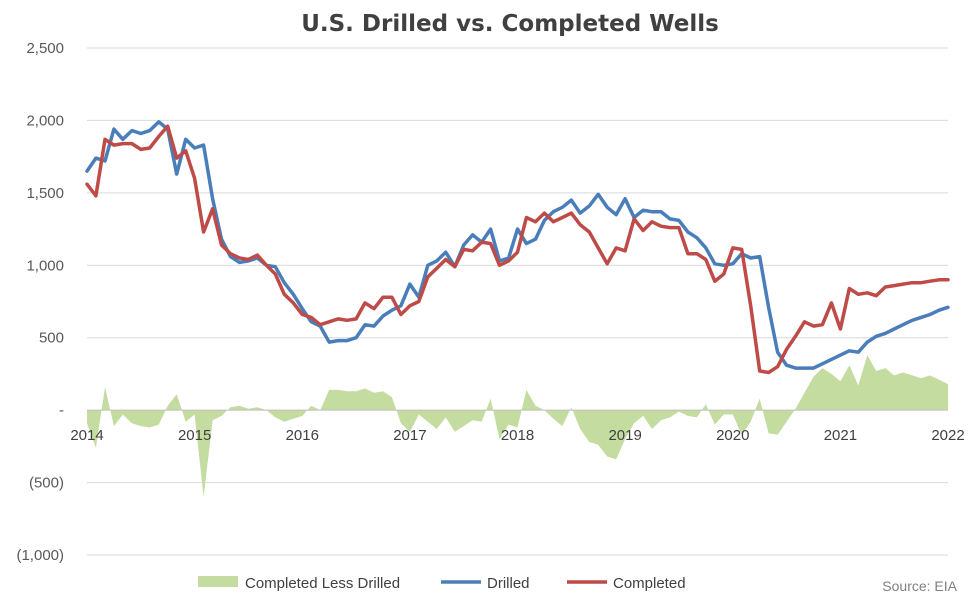 The width and height of the screenshot is (975, 601). Describe the element at coordinates (45, 120) in the screenshot. I see `y-tick-label-1: 2,000` at that location.